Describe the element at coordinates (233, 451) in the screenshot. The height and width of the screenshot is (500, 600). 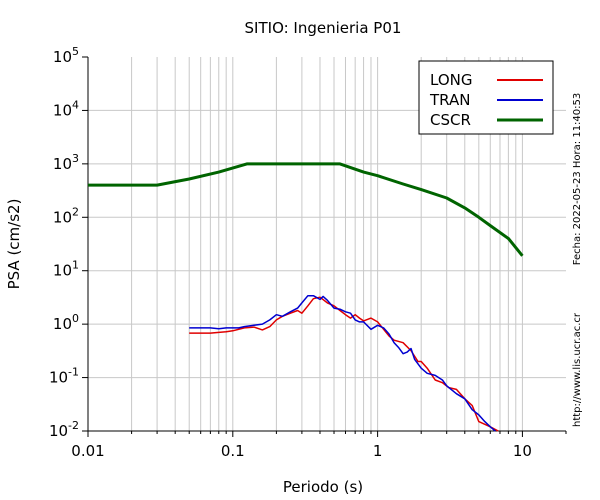
I see `x-tick-label: 0.1` at that location.